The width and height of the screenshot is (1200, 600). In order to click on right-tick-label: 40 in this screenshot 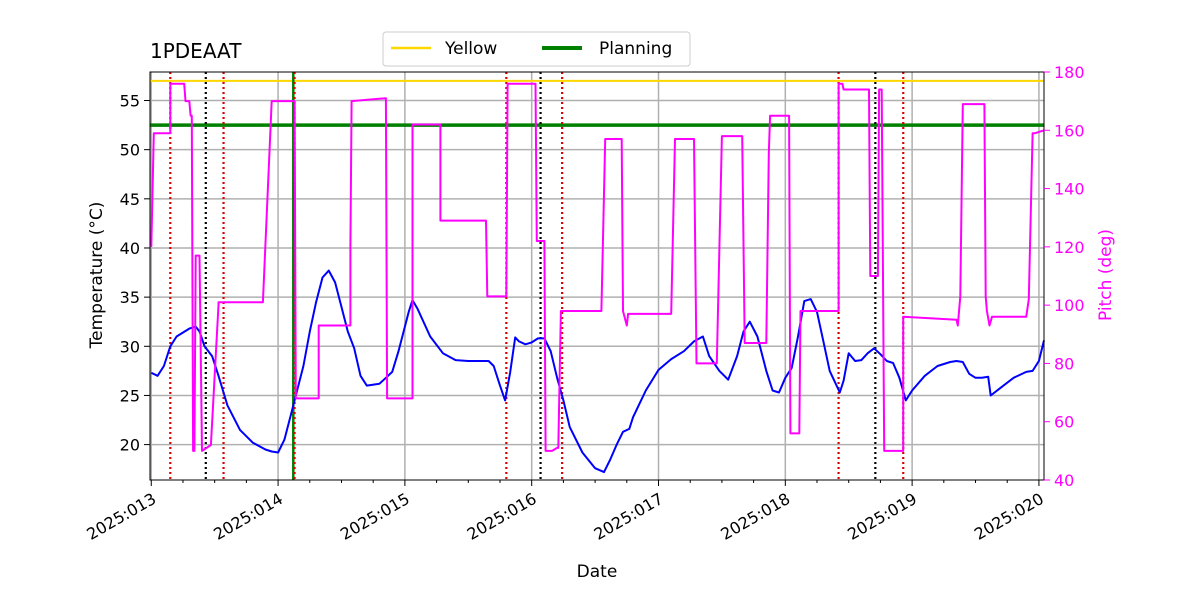, I will do `click(1064, 480)`.